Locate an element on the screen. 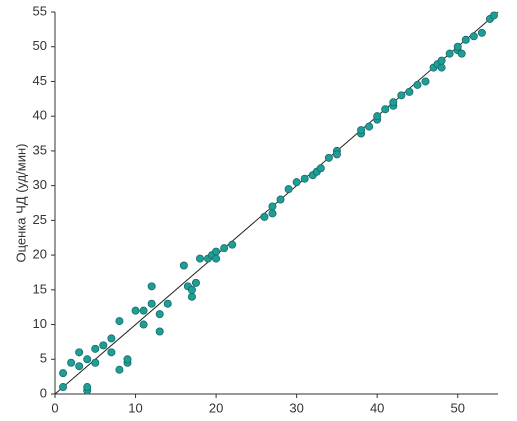  y-axis-label: Оценка ЧД (уд/мин) is located at coordinates (20, 202).